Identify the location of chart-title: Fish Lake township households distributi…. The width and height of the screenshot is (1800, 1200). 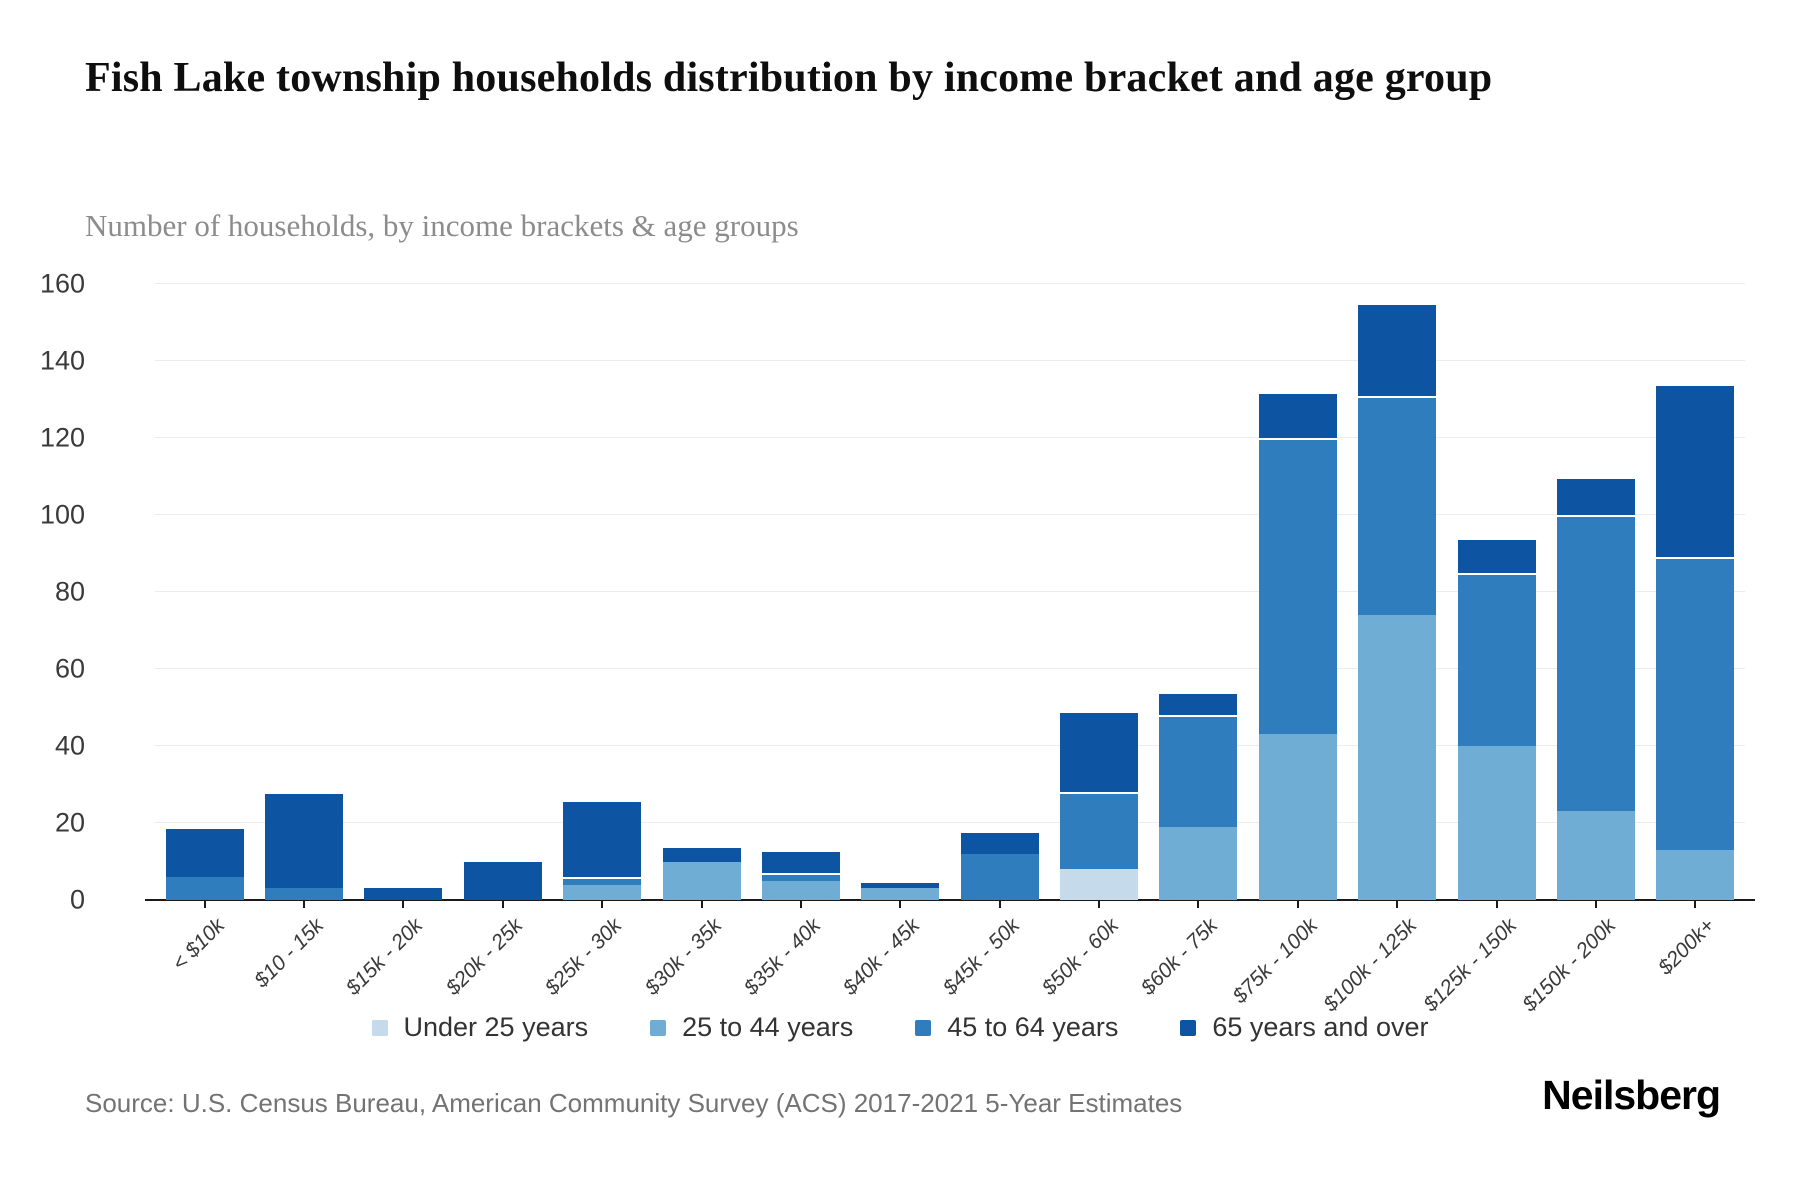
(789, 78).